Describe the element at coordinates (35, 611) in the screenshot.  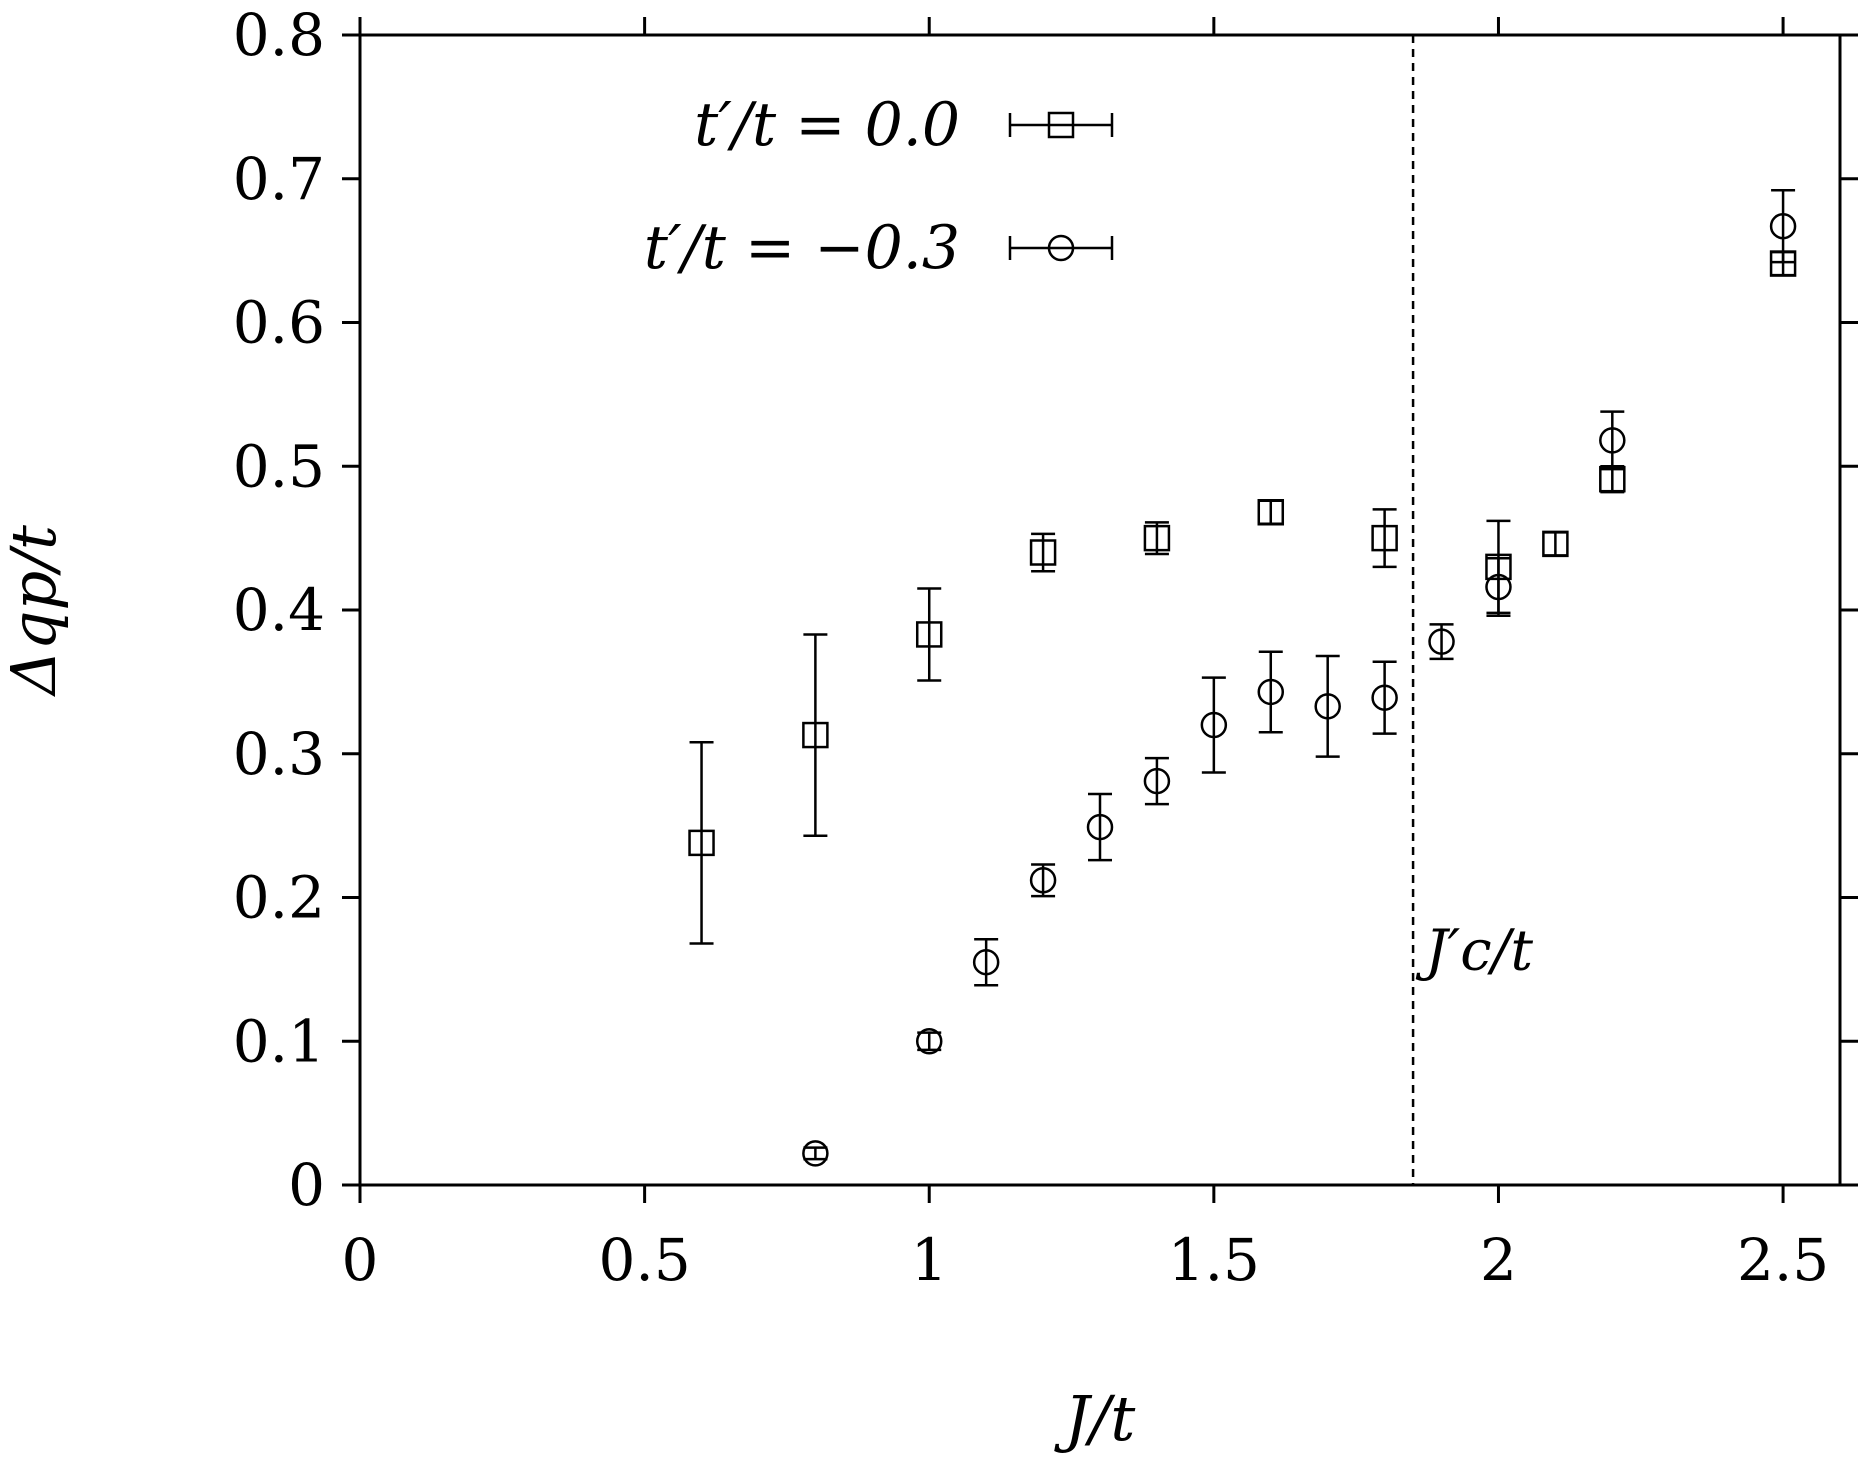
I see `y-axis-title: Δqp/t` at that location.